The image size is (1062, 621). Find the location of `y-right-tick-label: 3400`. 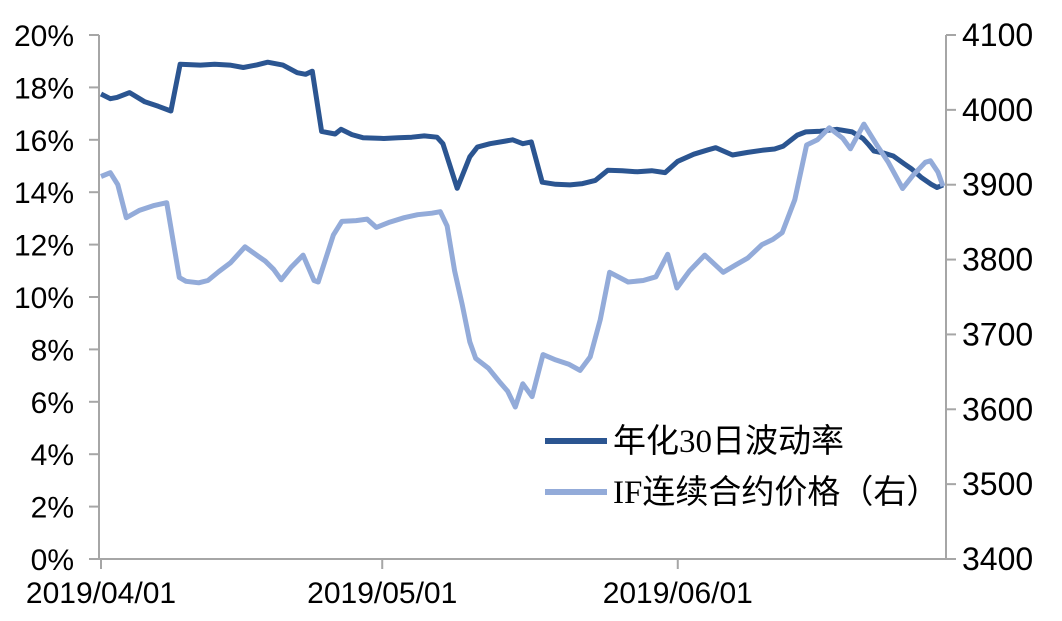

y-right-tick-label: 3400 is located at coordinates (997, 559).